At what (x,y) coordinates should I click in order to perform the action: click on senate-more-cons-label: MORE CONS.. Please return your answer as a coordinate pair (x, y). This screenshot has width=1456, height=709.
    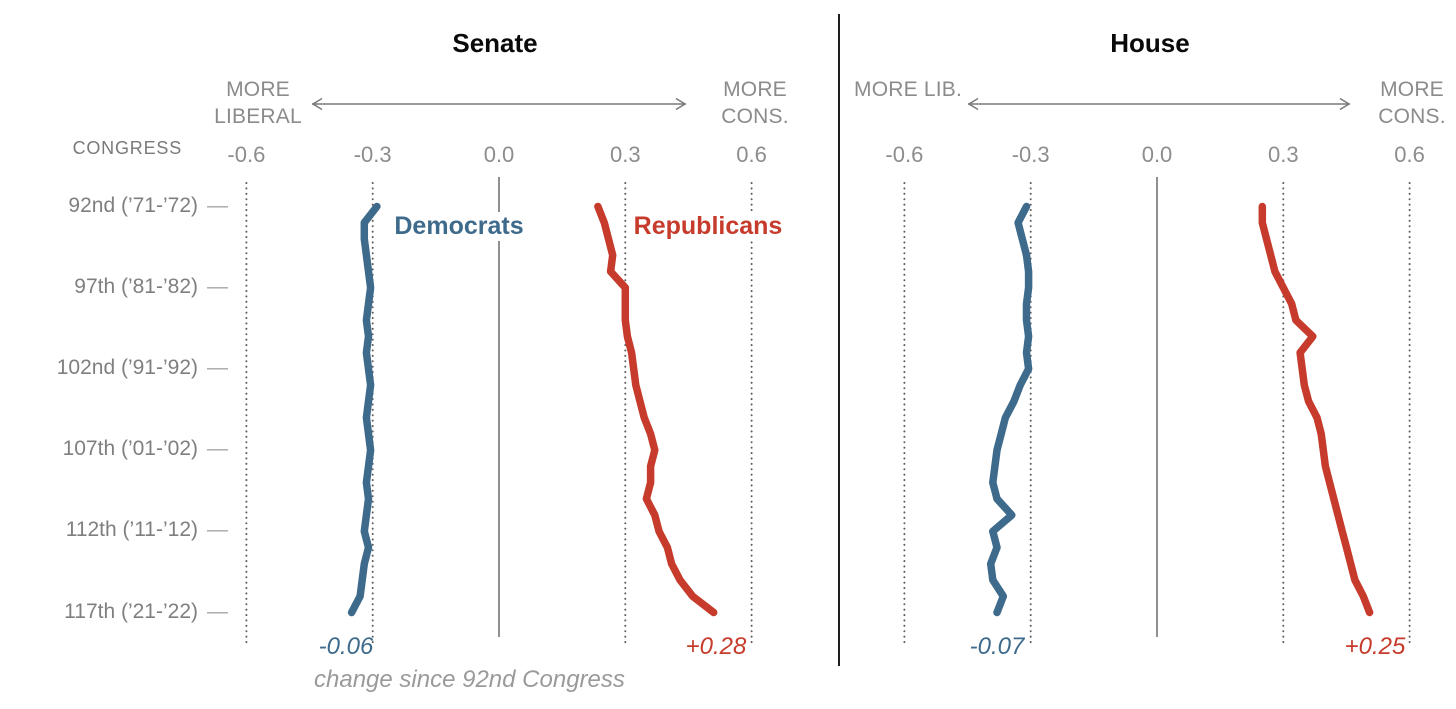
    Looking at the image, I should click on (755, 103).